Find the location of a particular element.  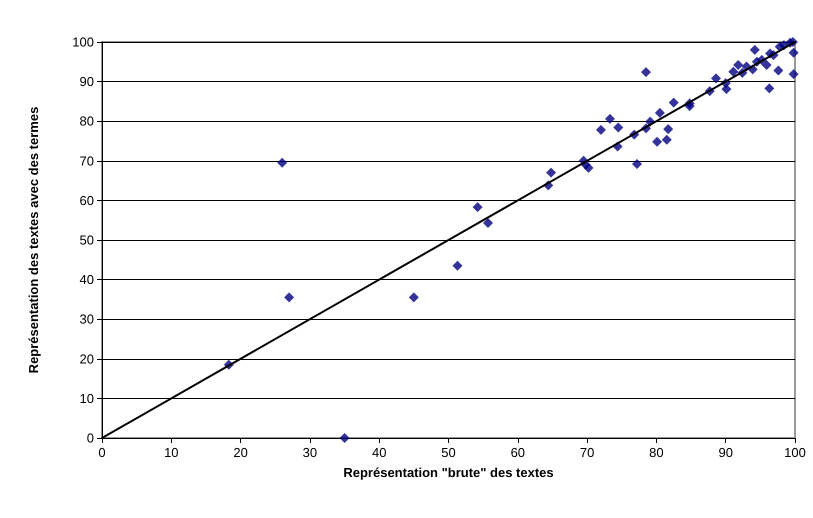

y-tick-label: 60 is located at coordinates (87, 200).